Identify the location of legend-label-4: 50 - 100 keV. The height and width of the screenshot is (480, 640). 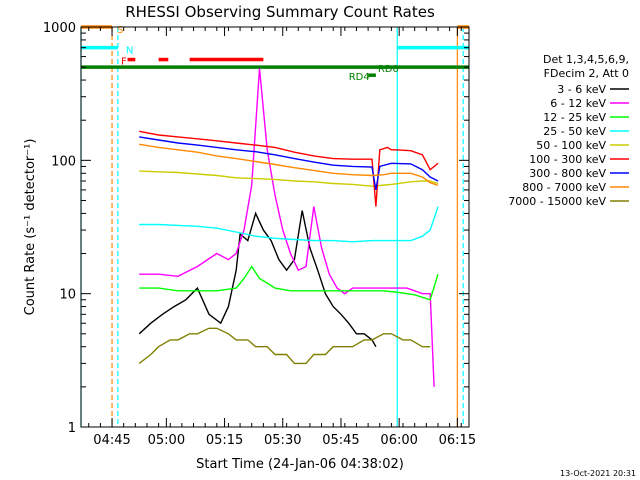
(571, 145).